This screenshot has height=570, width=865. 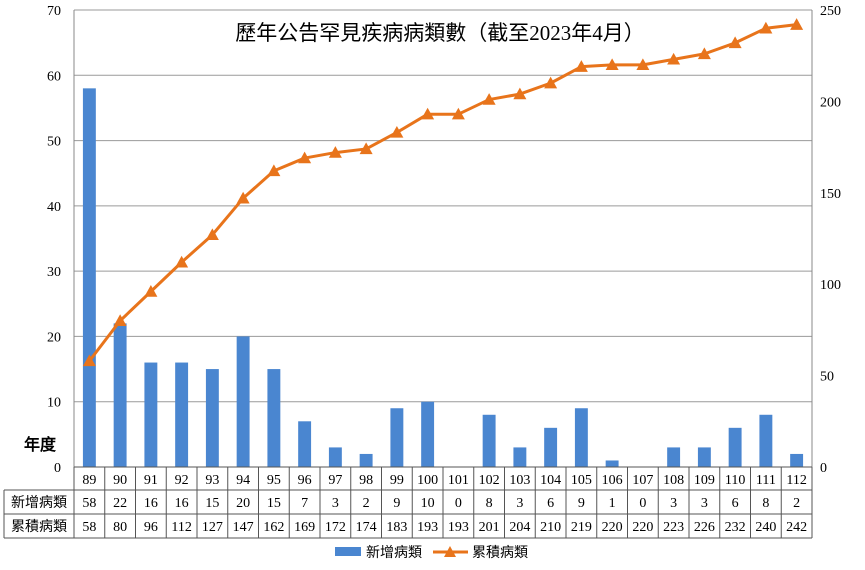 I want to click on x-tick-label: 99, so click(x=397, y=480).